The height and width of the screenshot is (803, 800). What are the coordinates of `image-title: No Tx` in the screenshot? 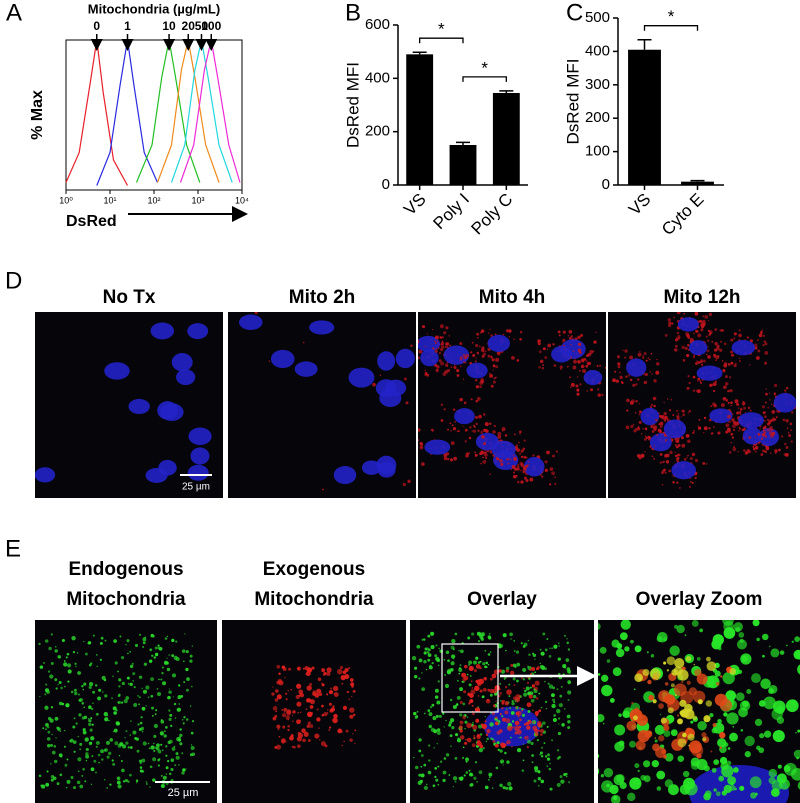 It's located at (129, 297).